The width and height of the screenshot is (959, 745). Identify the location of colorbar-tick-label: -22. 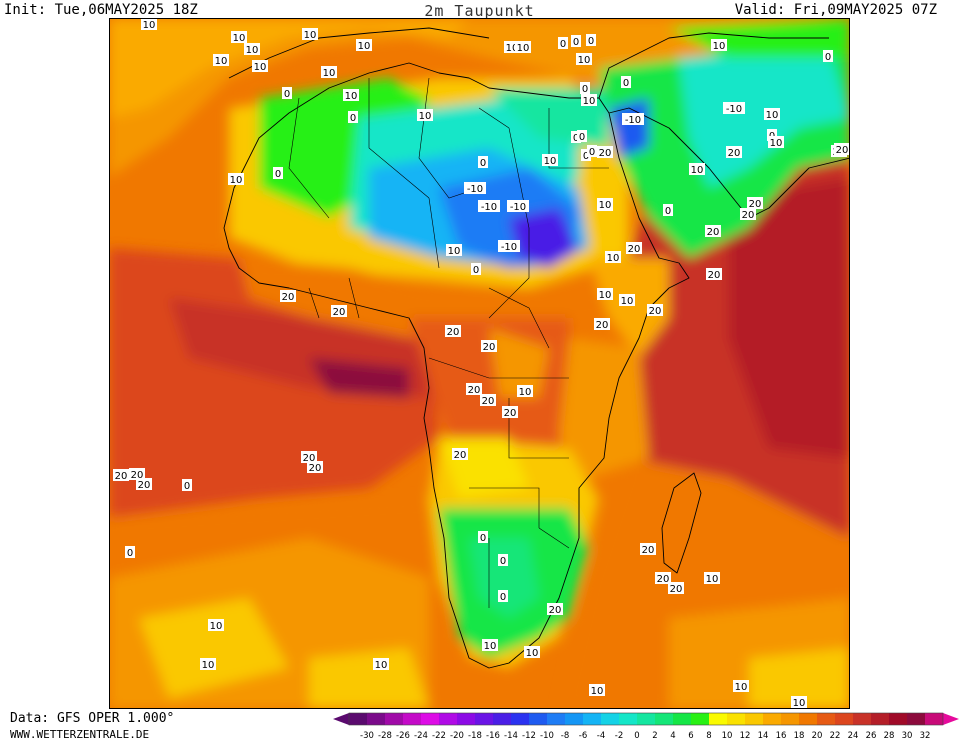
(439, 736).